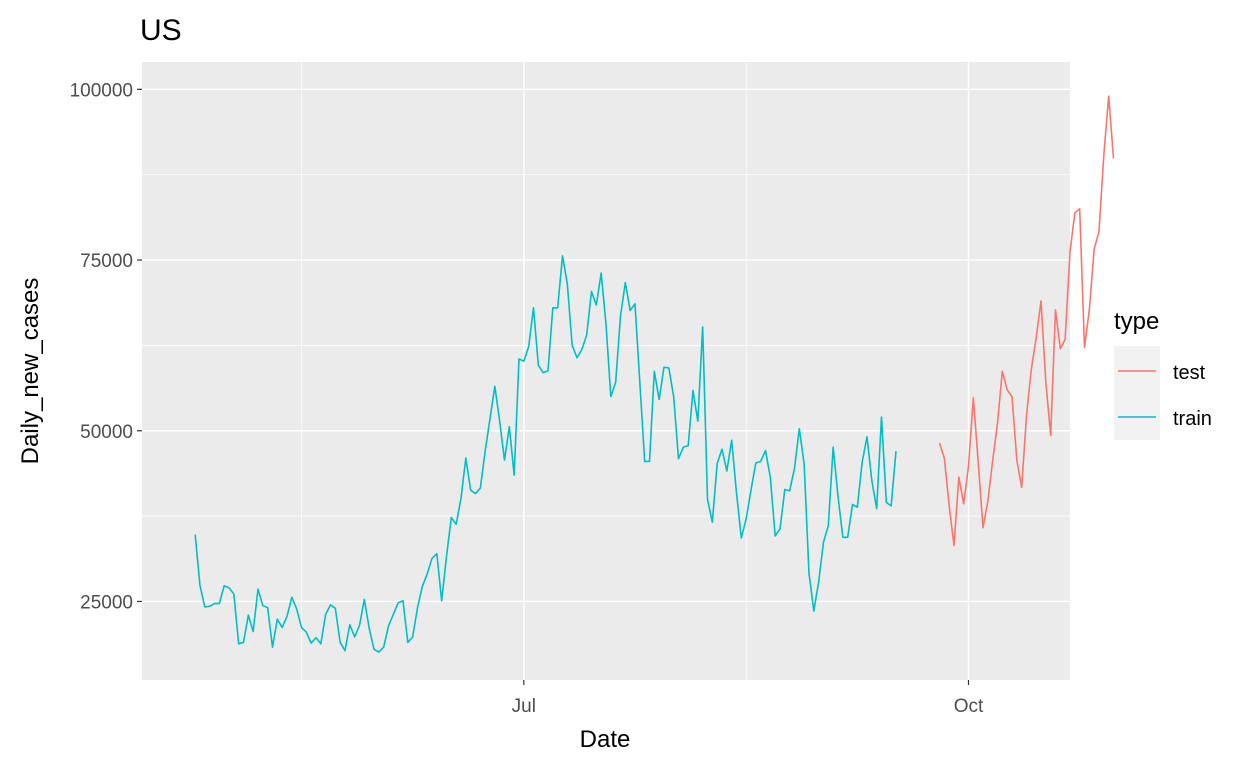 The height and width of the screenshot is (768, 1248). I want to click on legend-label-train: train, so click(1192, 419).